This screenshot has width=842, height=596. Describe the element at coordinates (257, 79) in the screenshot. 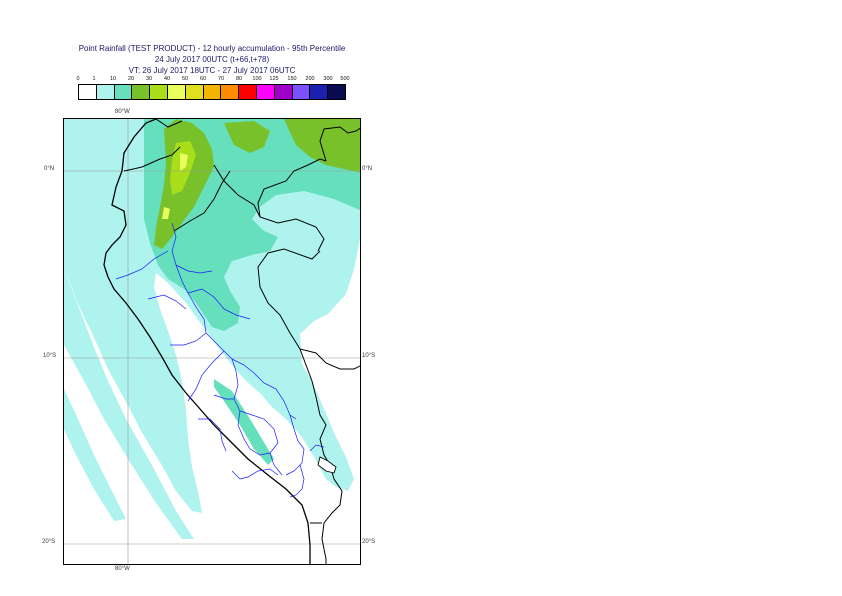

I see `legend-label: 100` at that location.